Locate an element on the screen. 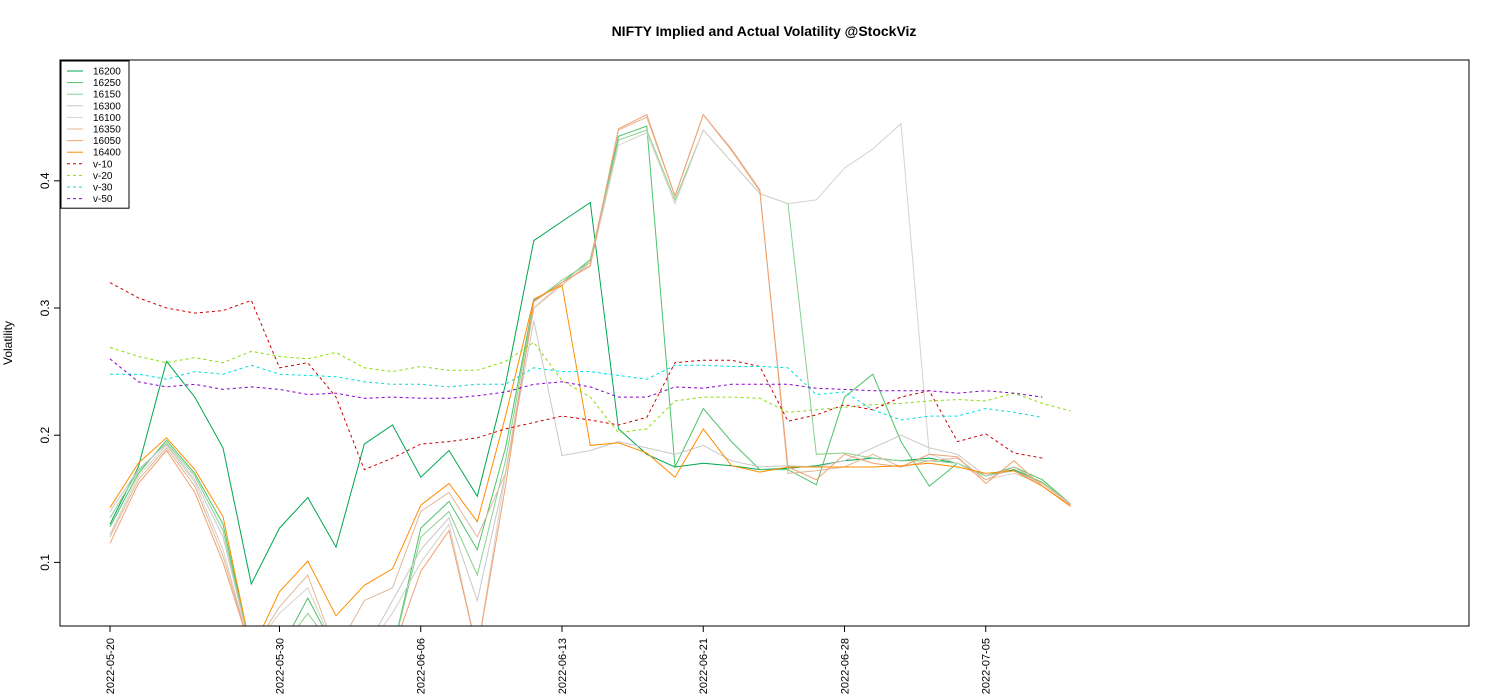  legend-label: v-20 is located at coordinates (103, 176).